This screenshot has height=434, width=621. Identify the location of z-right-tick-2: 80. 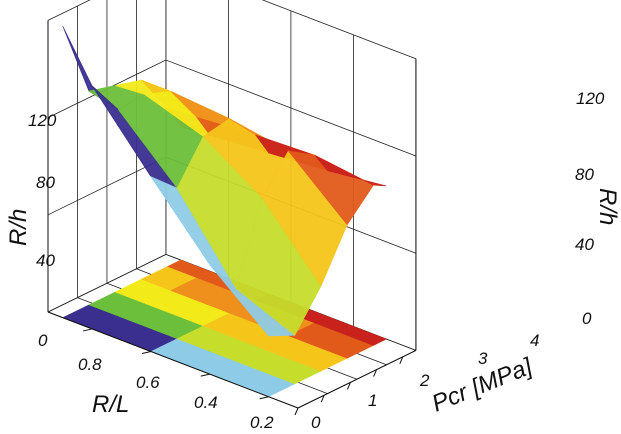
(584, 174).